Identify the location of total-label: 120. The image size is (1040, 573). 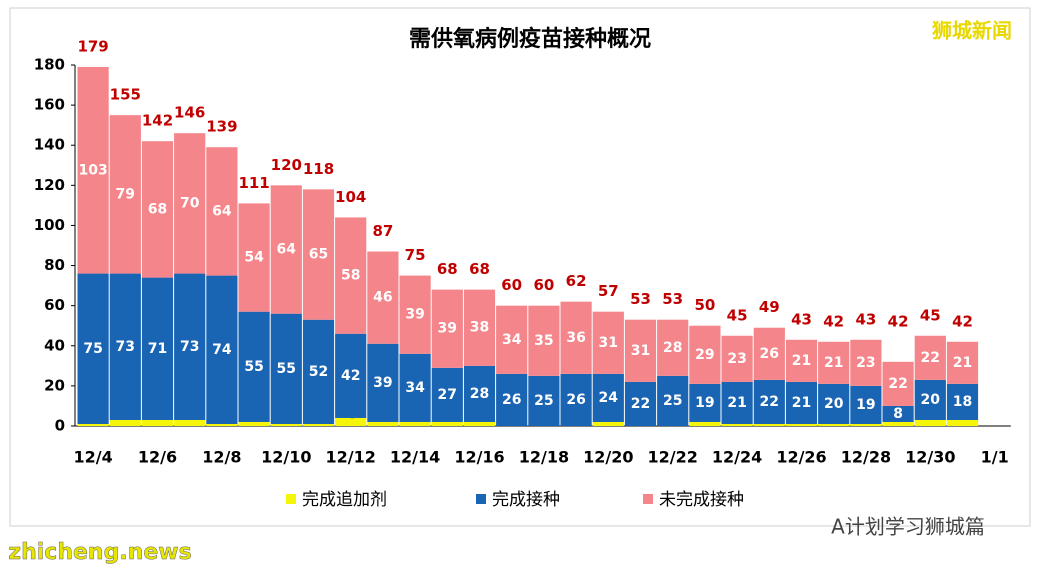
(286, 165).